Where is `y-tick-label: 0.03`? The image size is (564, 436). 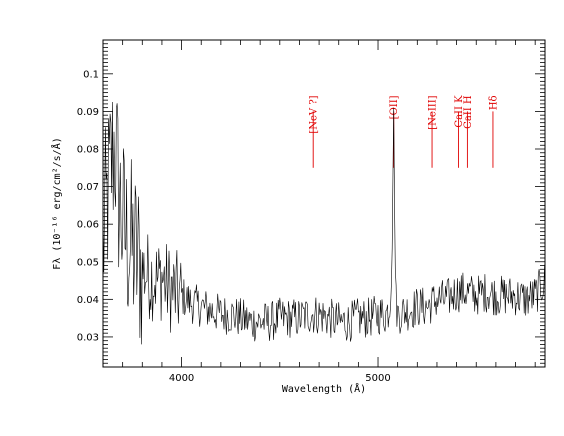 y-tick-label: 0.03 is located at coordinates (88, 337).